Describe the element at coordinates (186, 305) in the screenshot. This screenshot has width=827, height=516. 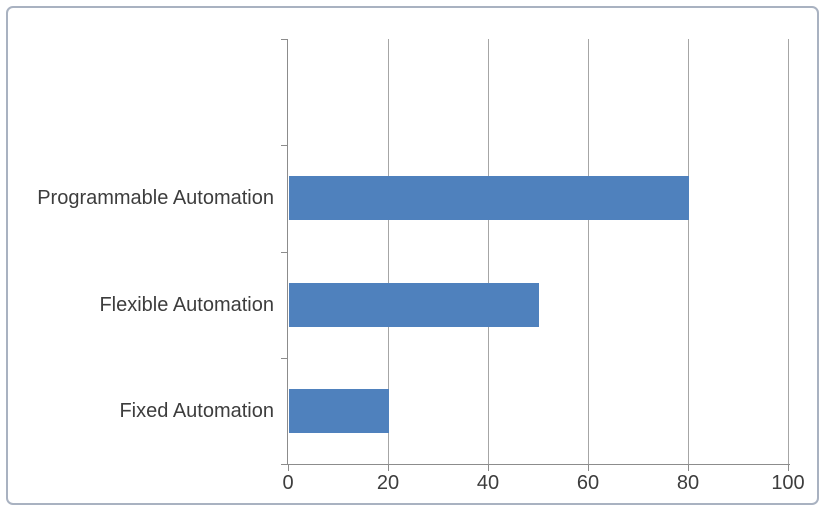
I see `category-label-flexible-automation: Flexible Automation` at that location.